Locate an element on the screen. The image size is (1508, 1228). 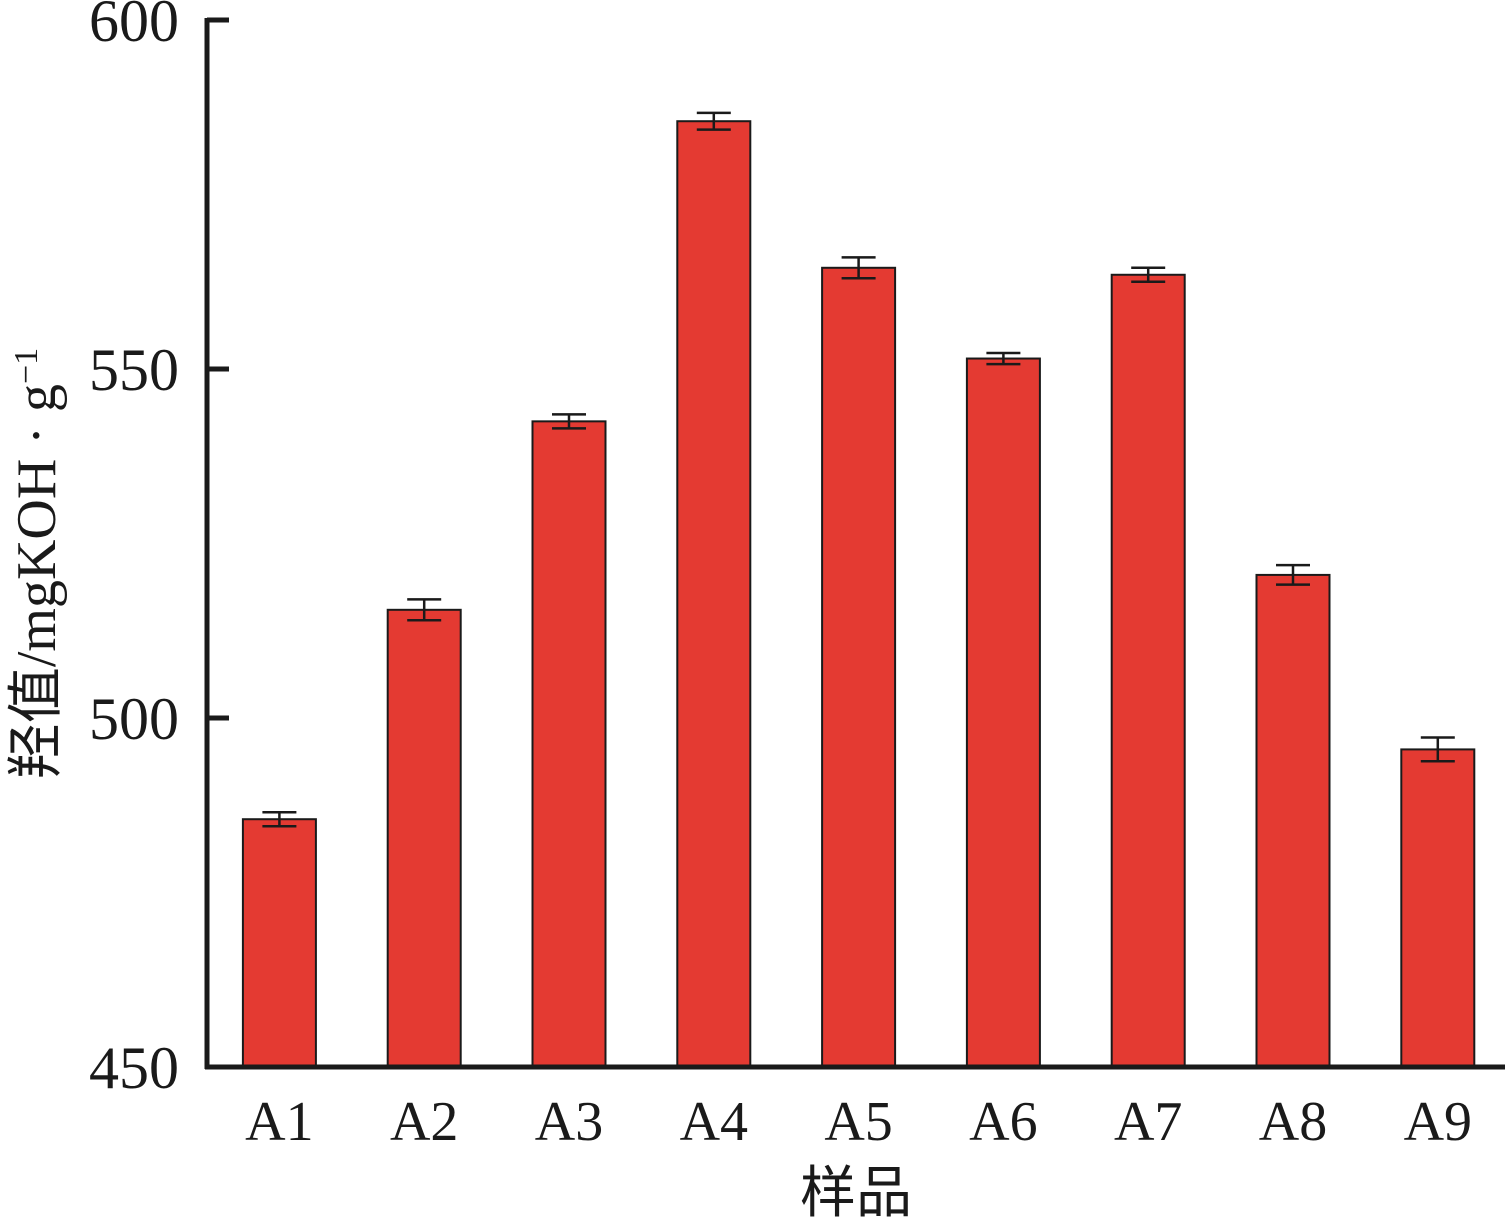
x-tick-labels-layer: A1 A2 A3 A4 A5 A6 A7 A8 A9 is located at coordinates (858, 1122).